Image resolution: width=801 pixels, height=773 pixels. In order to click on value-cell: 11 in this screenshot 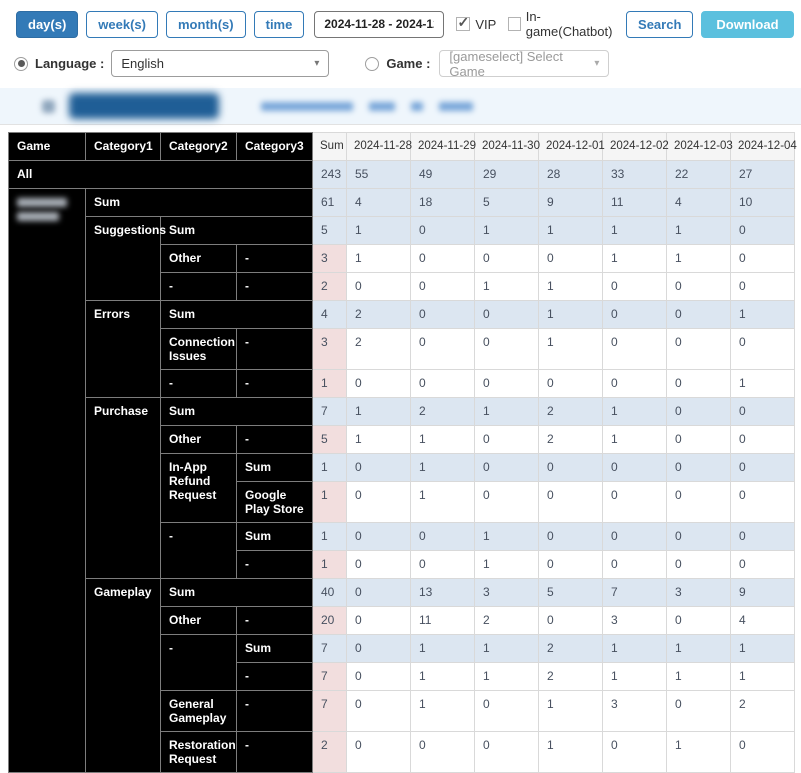, I will do `click(634, 202)`.